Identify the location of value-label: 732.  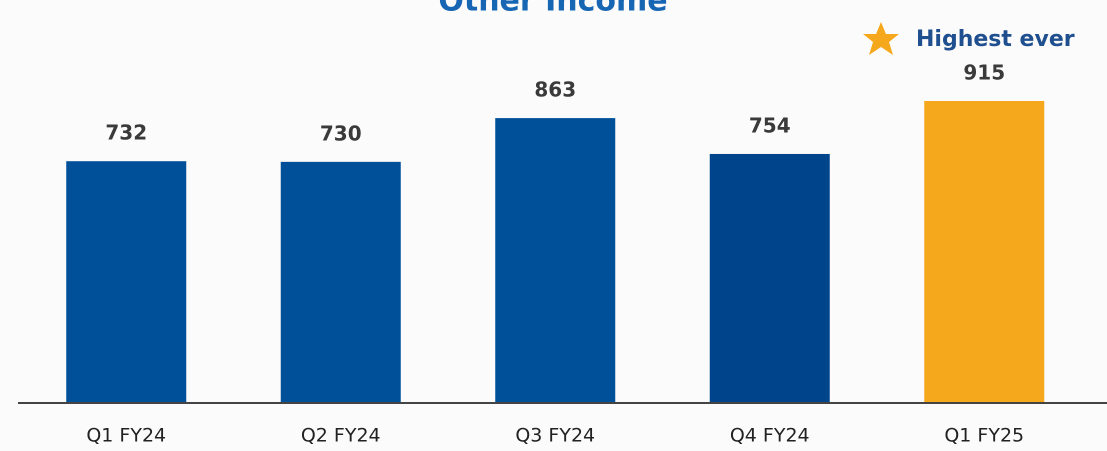
(126, 133).